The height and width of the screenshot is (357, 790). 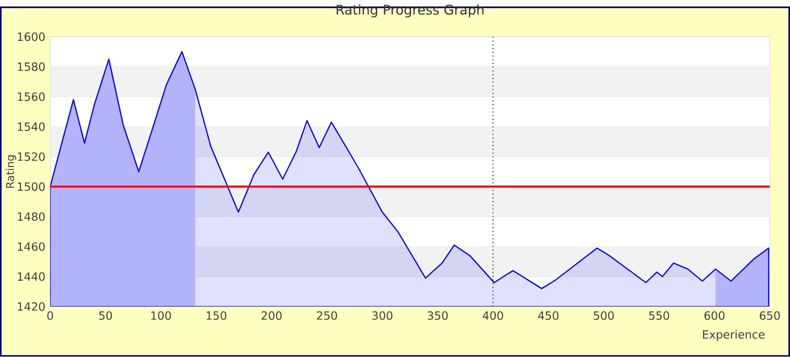 What do you see at coordinates (714, 315) in the screenshot?
I see `x-tick-label: 600` at bounding box center [714, 315].